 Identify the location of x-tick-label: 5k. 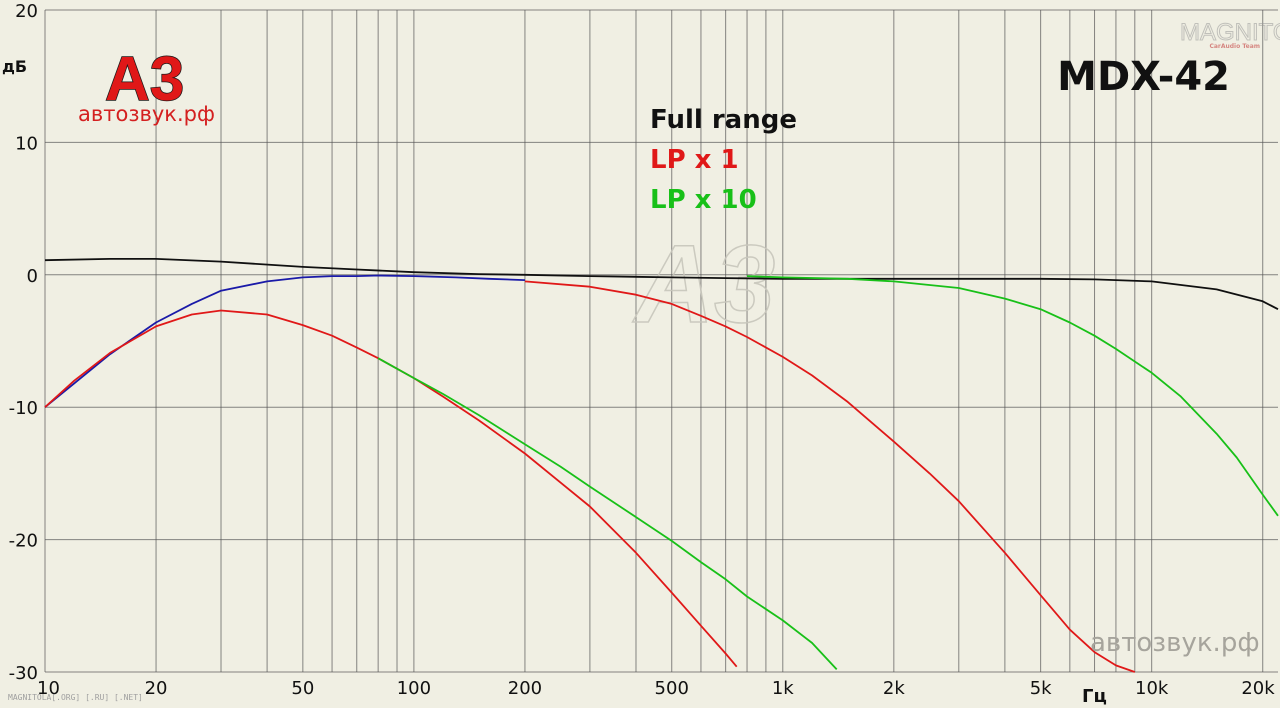
(1041, 688).